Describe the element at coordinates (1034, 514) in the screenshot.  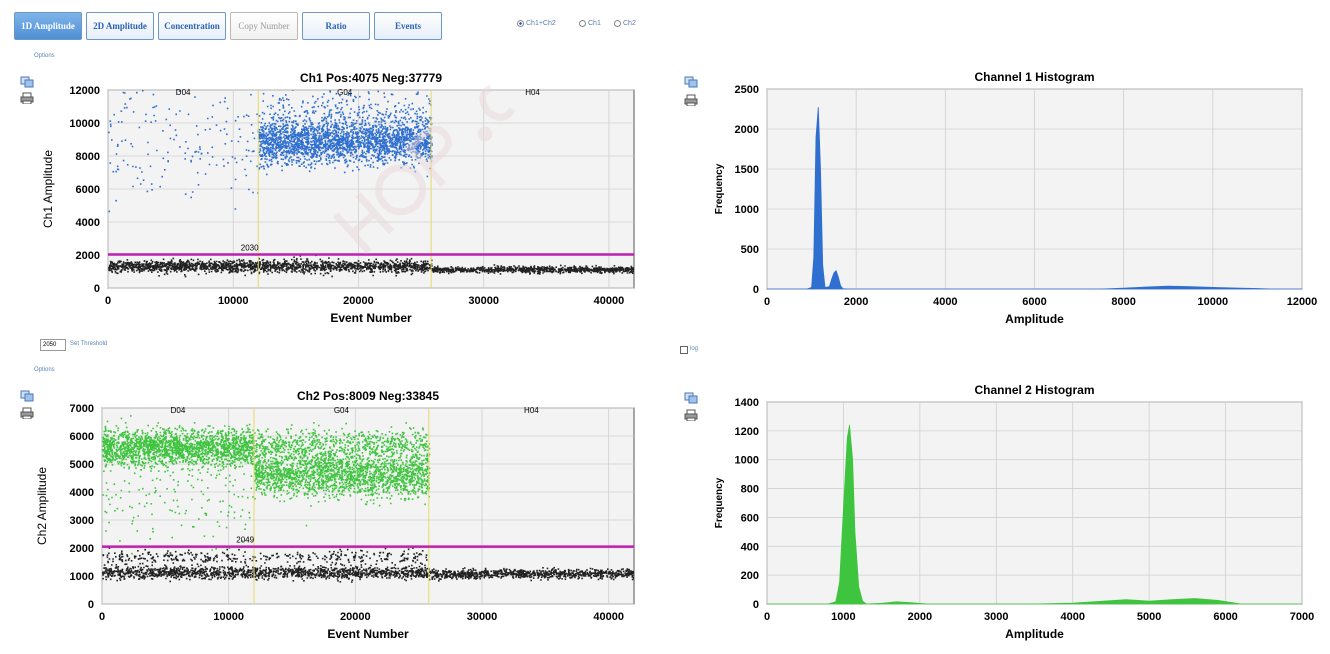
I see `histogram-area` at that location.